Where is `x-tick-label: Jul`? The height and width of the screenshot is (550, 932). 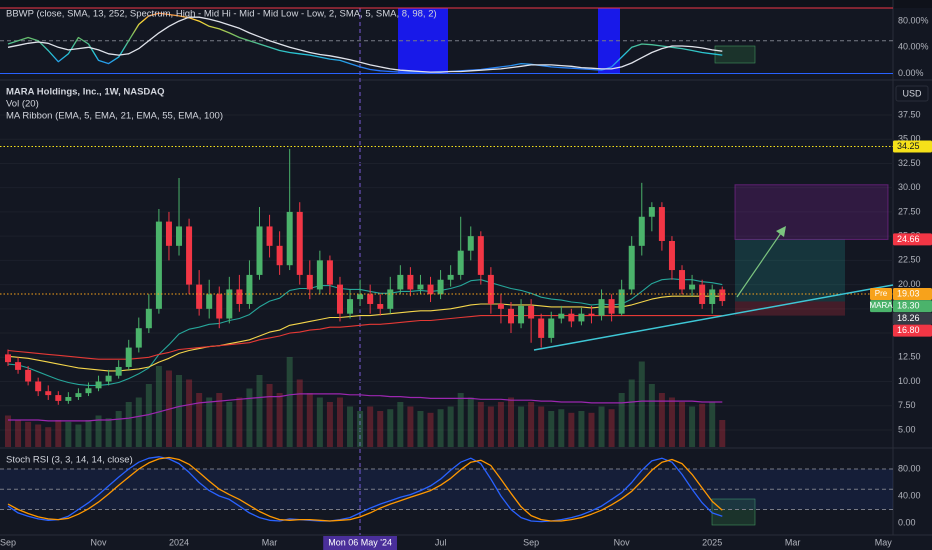 x-tick-label: Jul is located at coordinates (441, 542).